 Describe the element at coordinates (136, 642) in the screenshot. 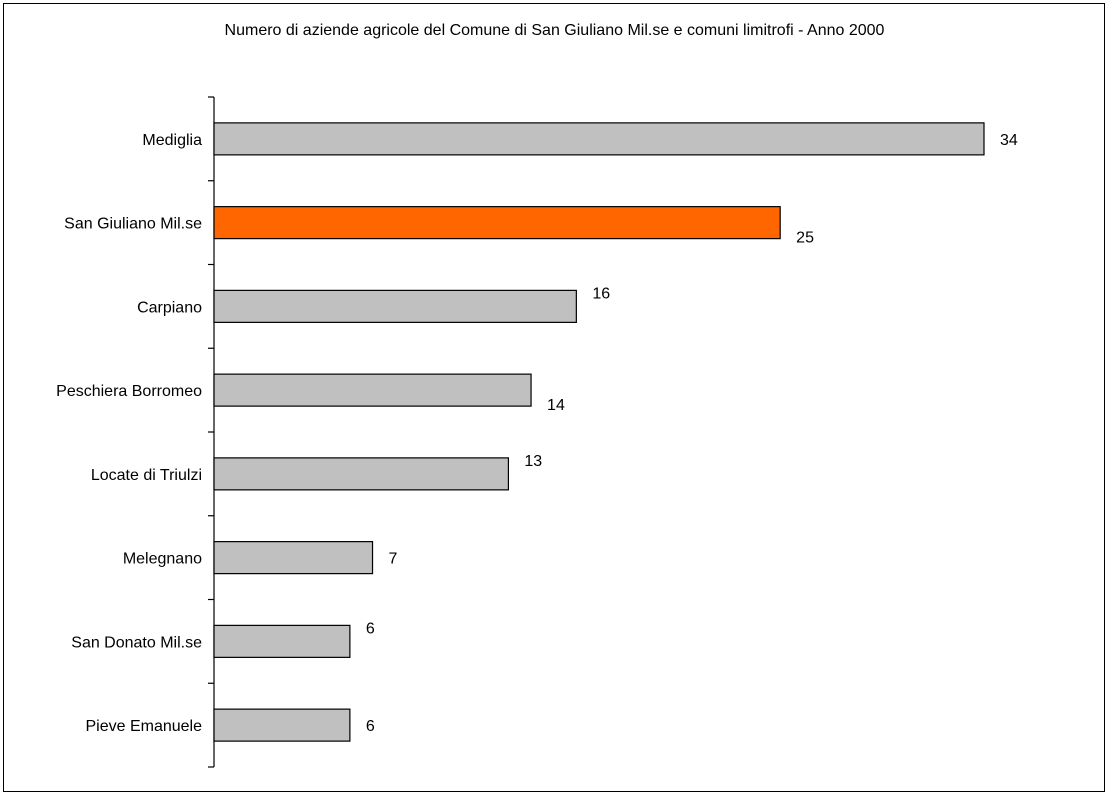

I see `category-label: San Donato Mil.se` at that location.